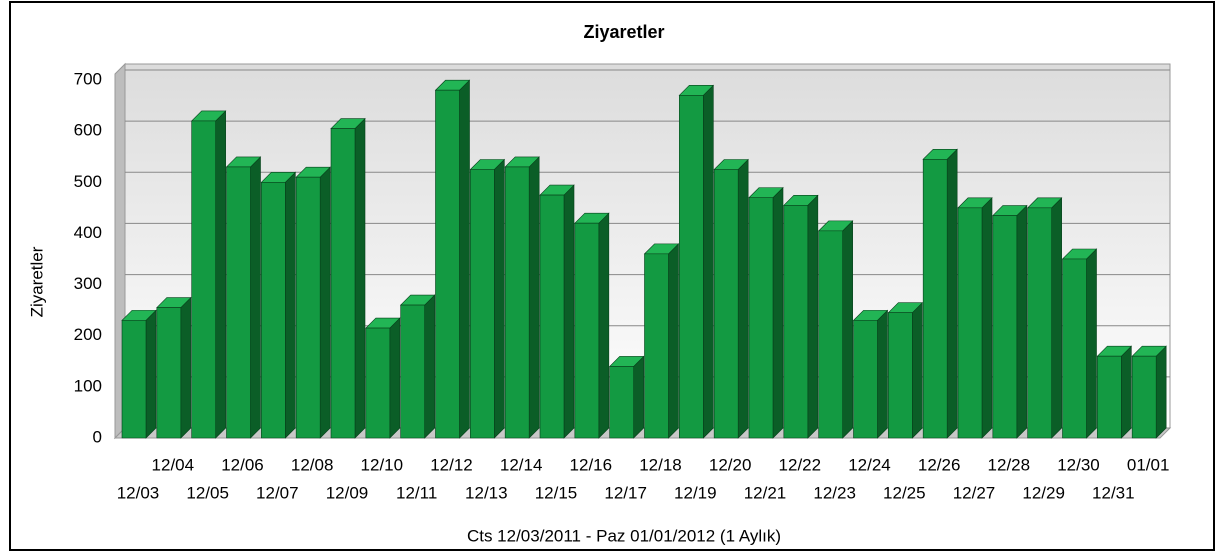  I want to click on x-tick-label: 12/29, so click(1043, 492).